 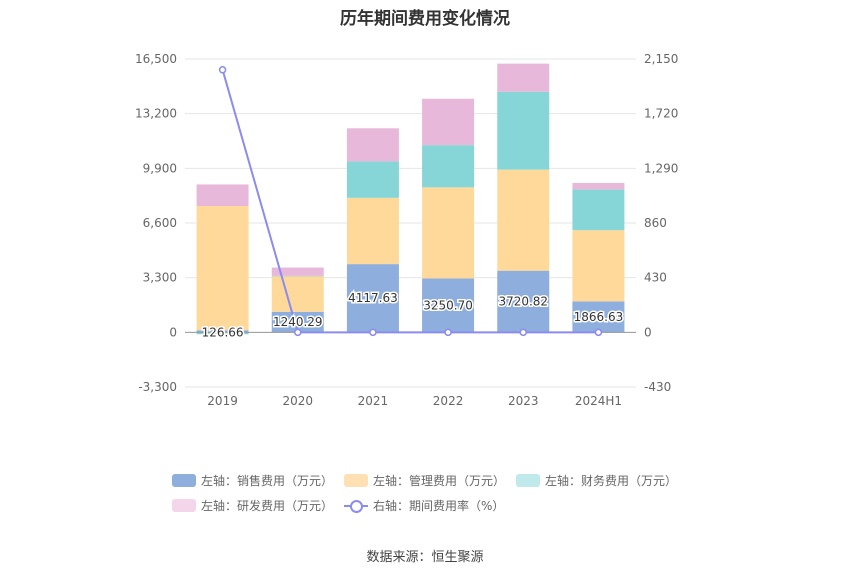 I want to click on legend-swatch-admin, so click(x=356, y=480).